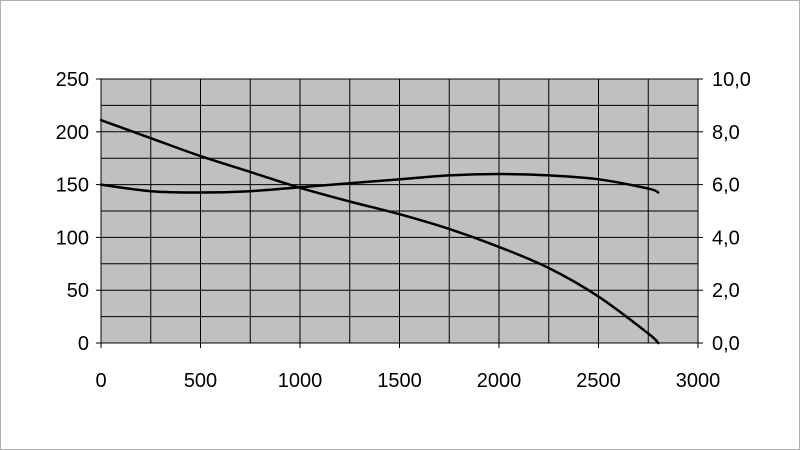 Image resolution: width=800 pixels, height=450 pixels. I want to click on y-tick-label: 200, so click(72, 133).